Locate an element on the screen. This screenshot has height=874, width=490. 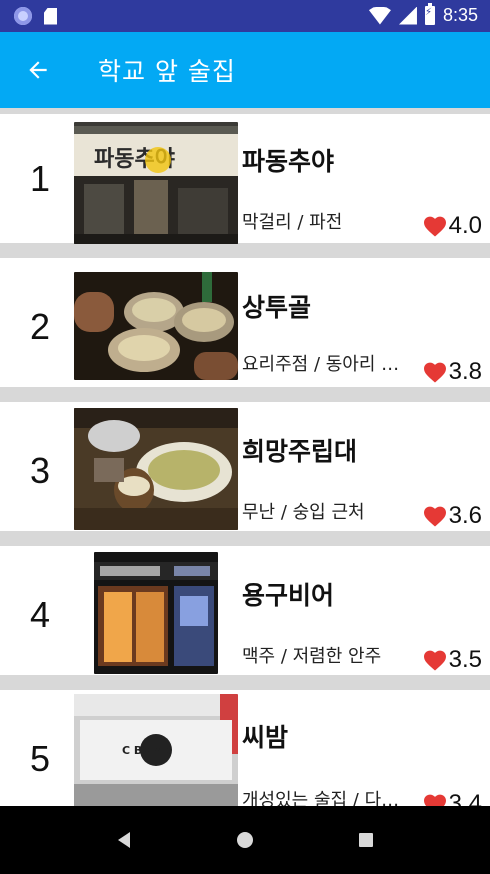
nav-recent-icon is located at coordinates (366, 840).